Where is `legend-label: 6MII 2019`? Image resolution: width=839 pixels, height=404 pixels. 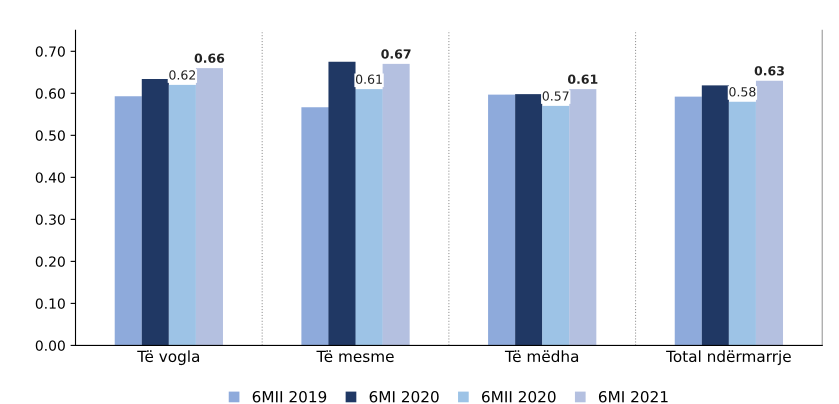 legend-label: 6MII 2019 is located at coordinates (289, 396).